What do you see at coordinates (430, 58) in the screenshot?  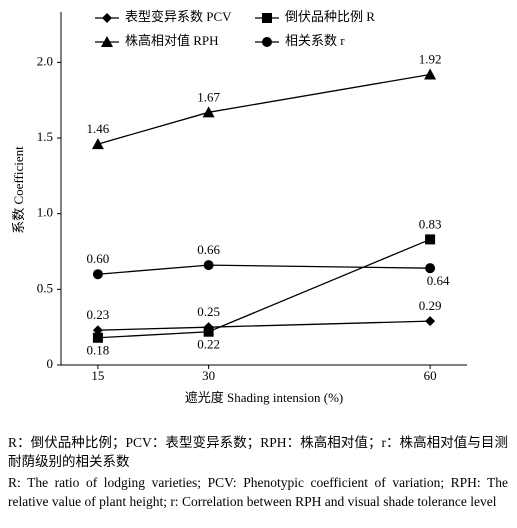 I see `data-label: 1.92` at bounding box center [430, 58].